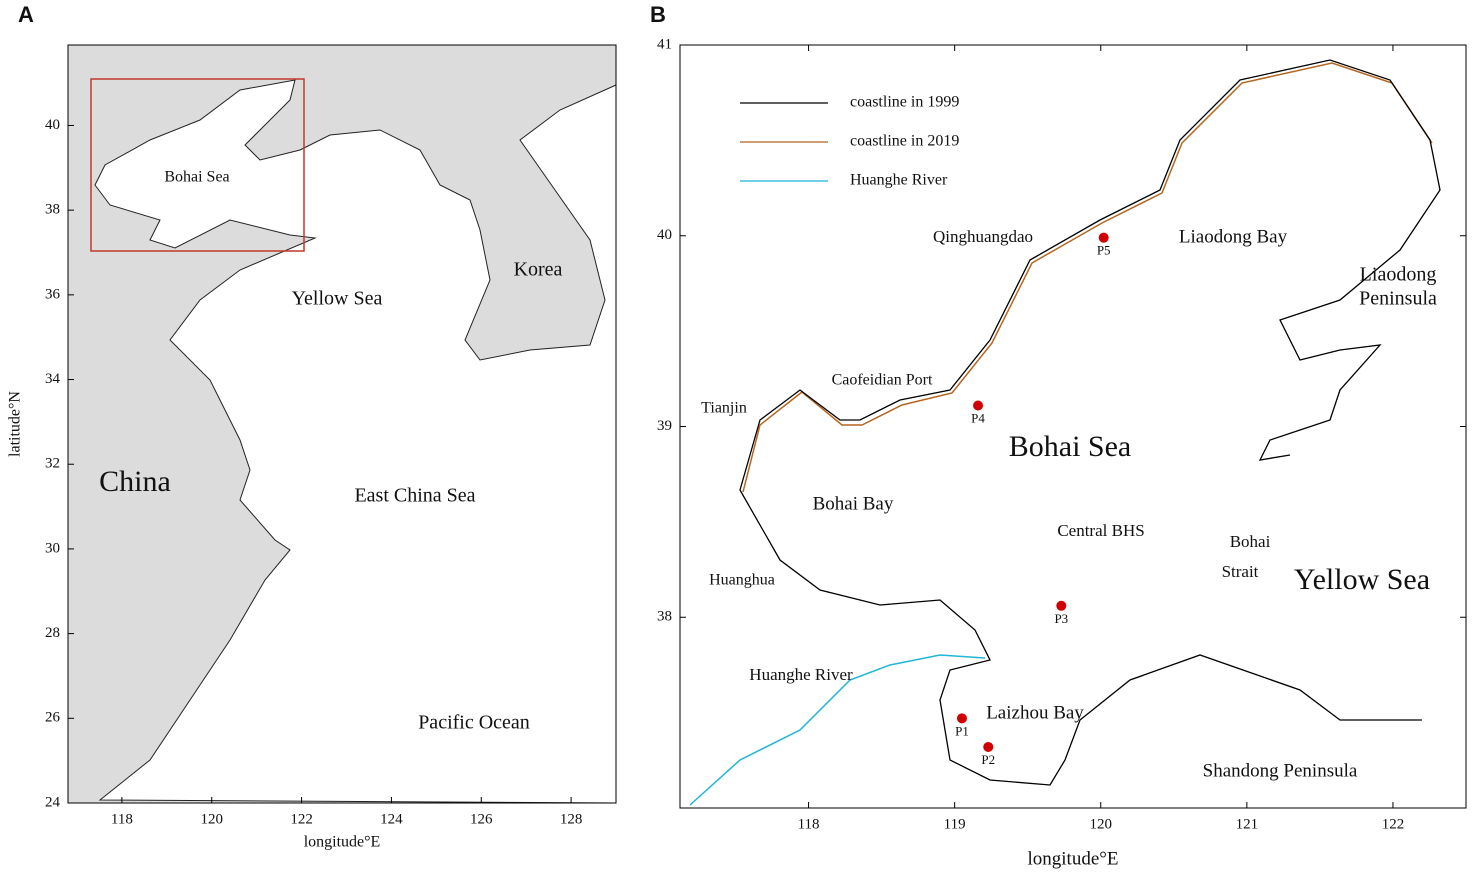  I want to click on x-tick-label: 124, so click(391, 819).